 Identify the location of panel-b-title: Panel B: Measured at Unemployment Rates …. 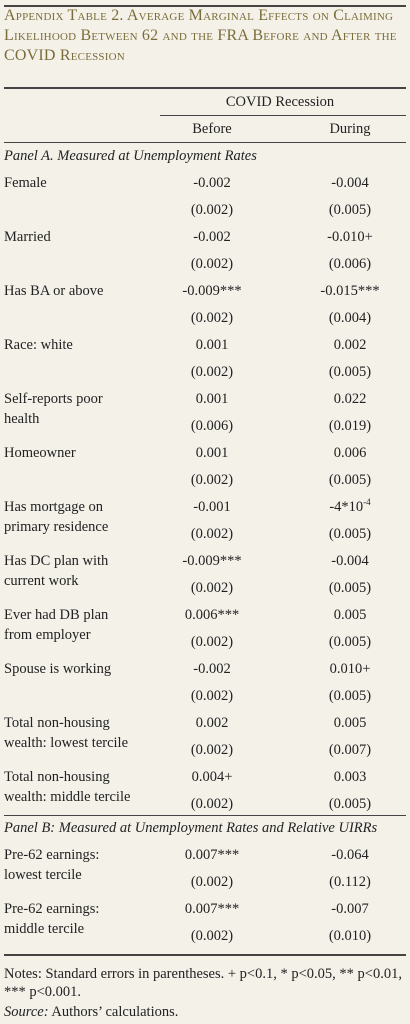
(191, 828).